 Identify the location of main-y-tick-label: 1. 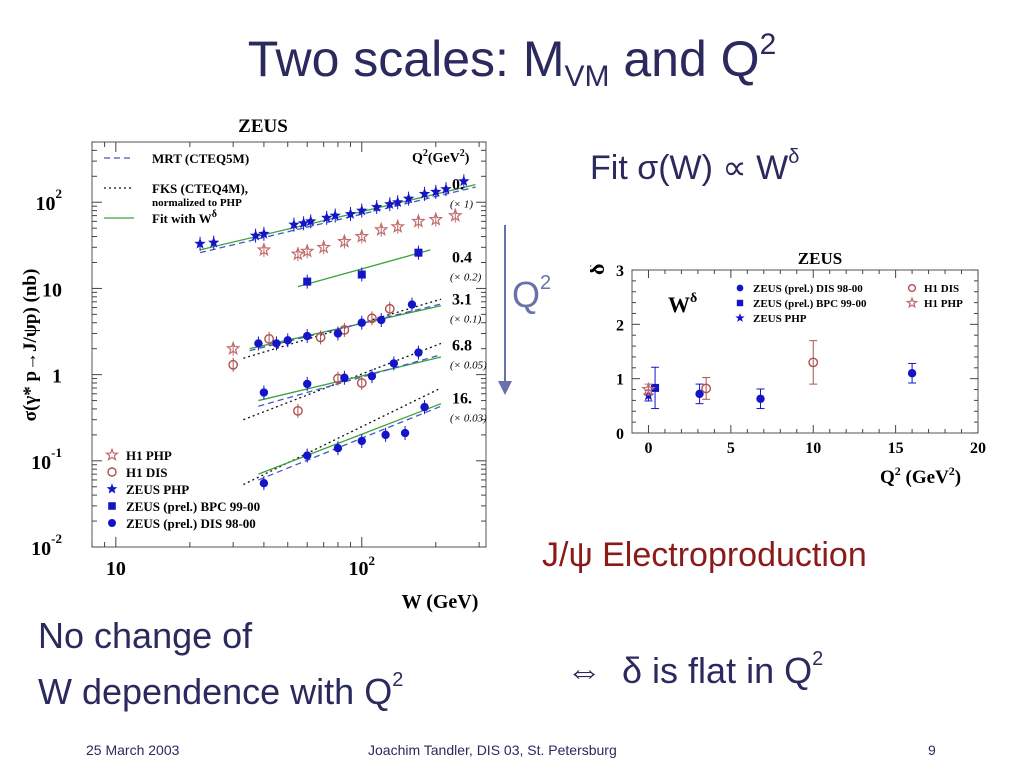
(57, 377).